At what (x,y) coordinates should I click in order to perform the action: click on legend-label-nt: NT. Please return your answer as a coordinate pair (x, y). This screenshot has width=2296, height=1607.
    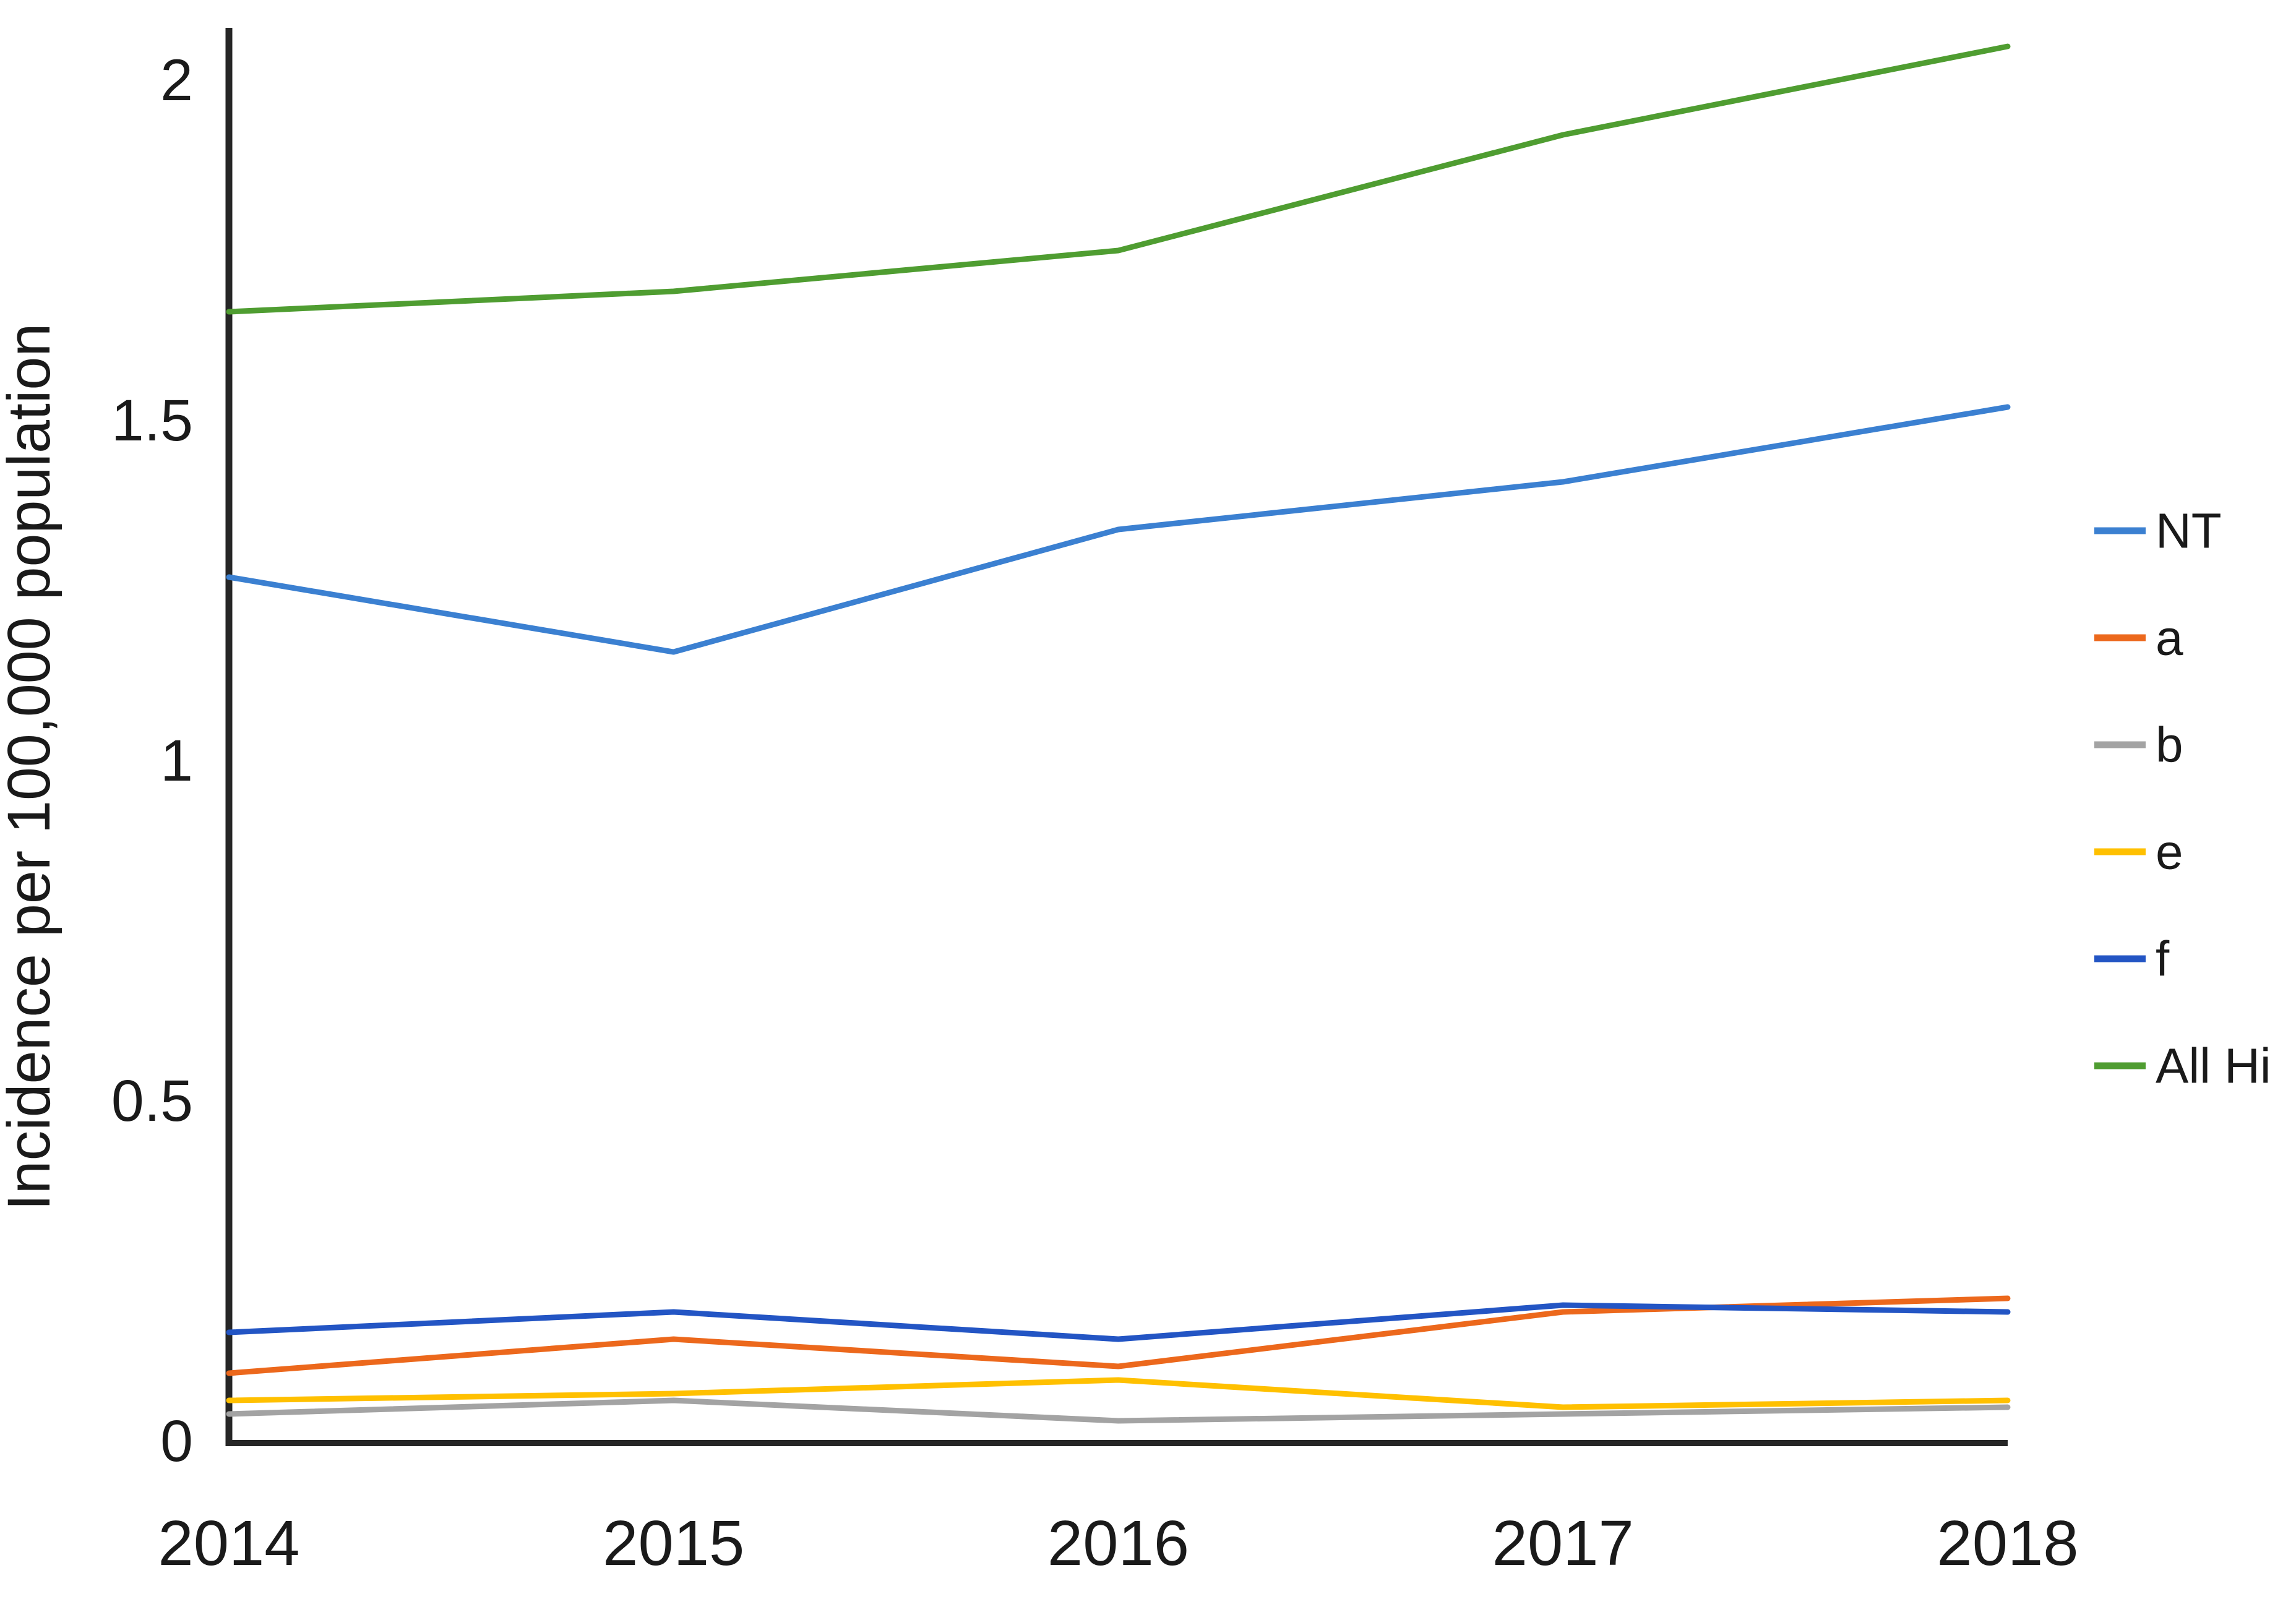
    Looking at the image, I should click on (2189, 531).